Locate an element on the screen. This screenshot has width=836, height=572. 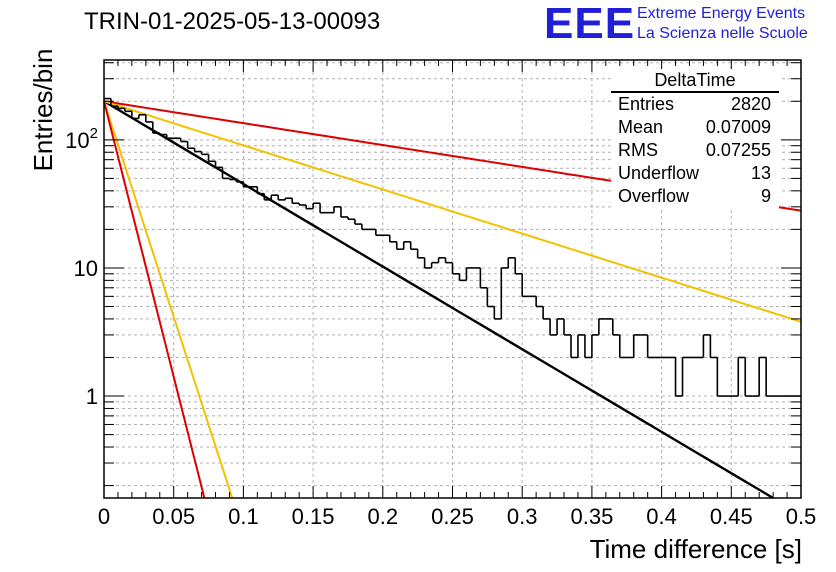
stats-label: Overflow is located at coordinates (654, 196).